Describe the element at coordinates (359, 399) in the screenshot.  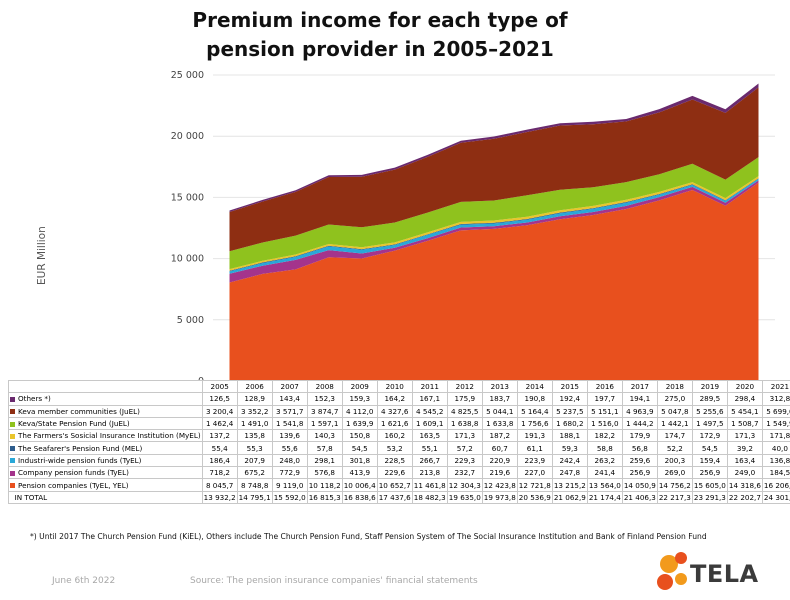
I see `data-cell: 159,3` at that location.